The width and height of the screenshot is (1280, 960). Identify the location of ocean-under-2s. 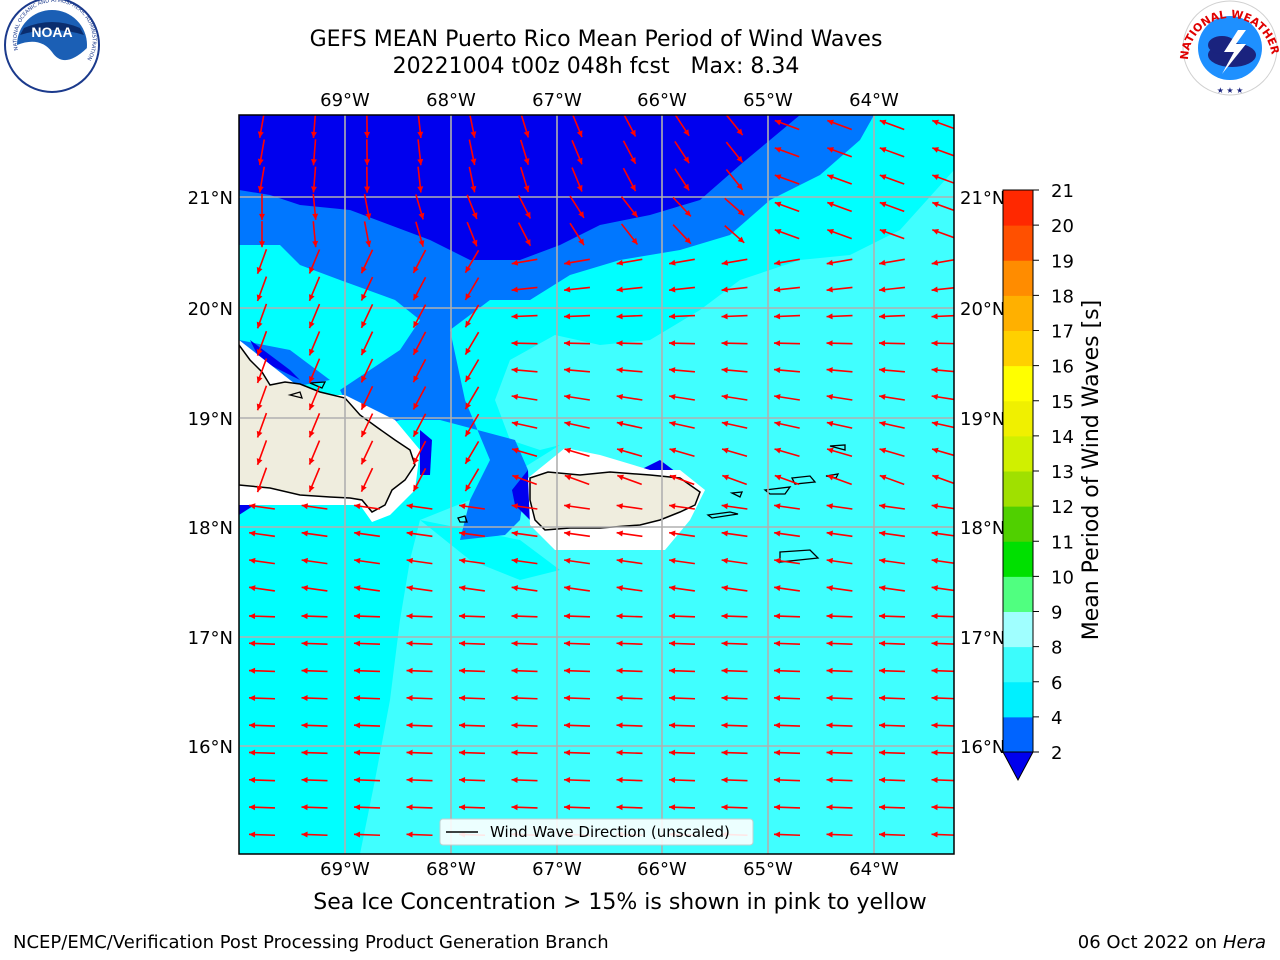
(519, 187).